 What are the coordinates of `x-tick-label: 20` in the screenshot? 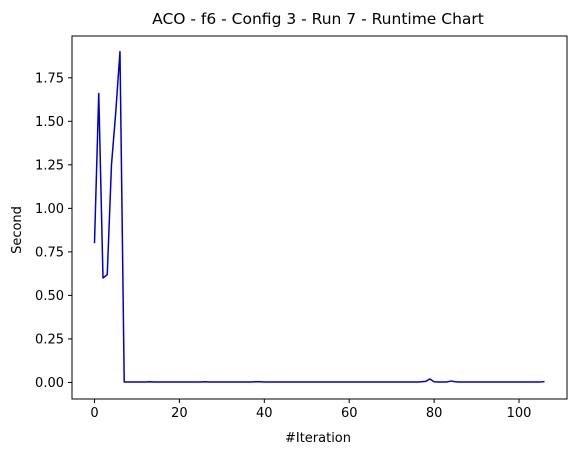 It's located at (179, 413).